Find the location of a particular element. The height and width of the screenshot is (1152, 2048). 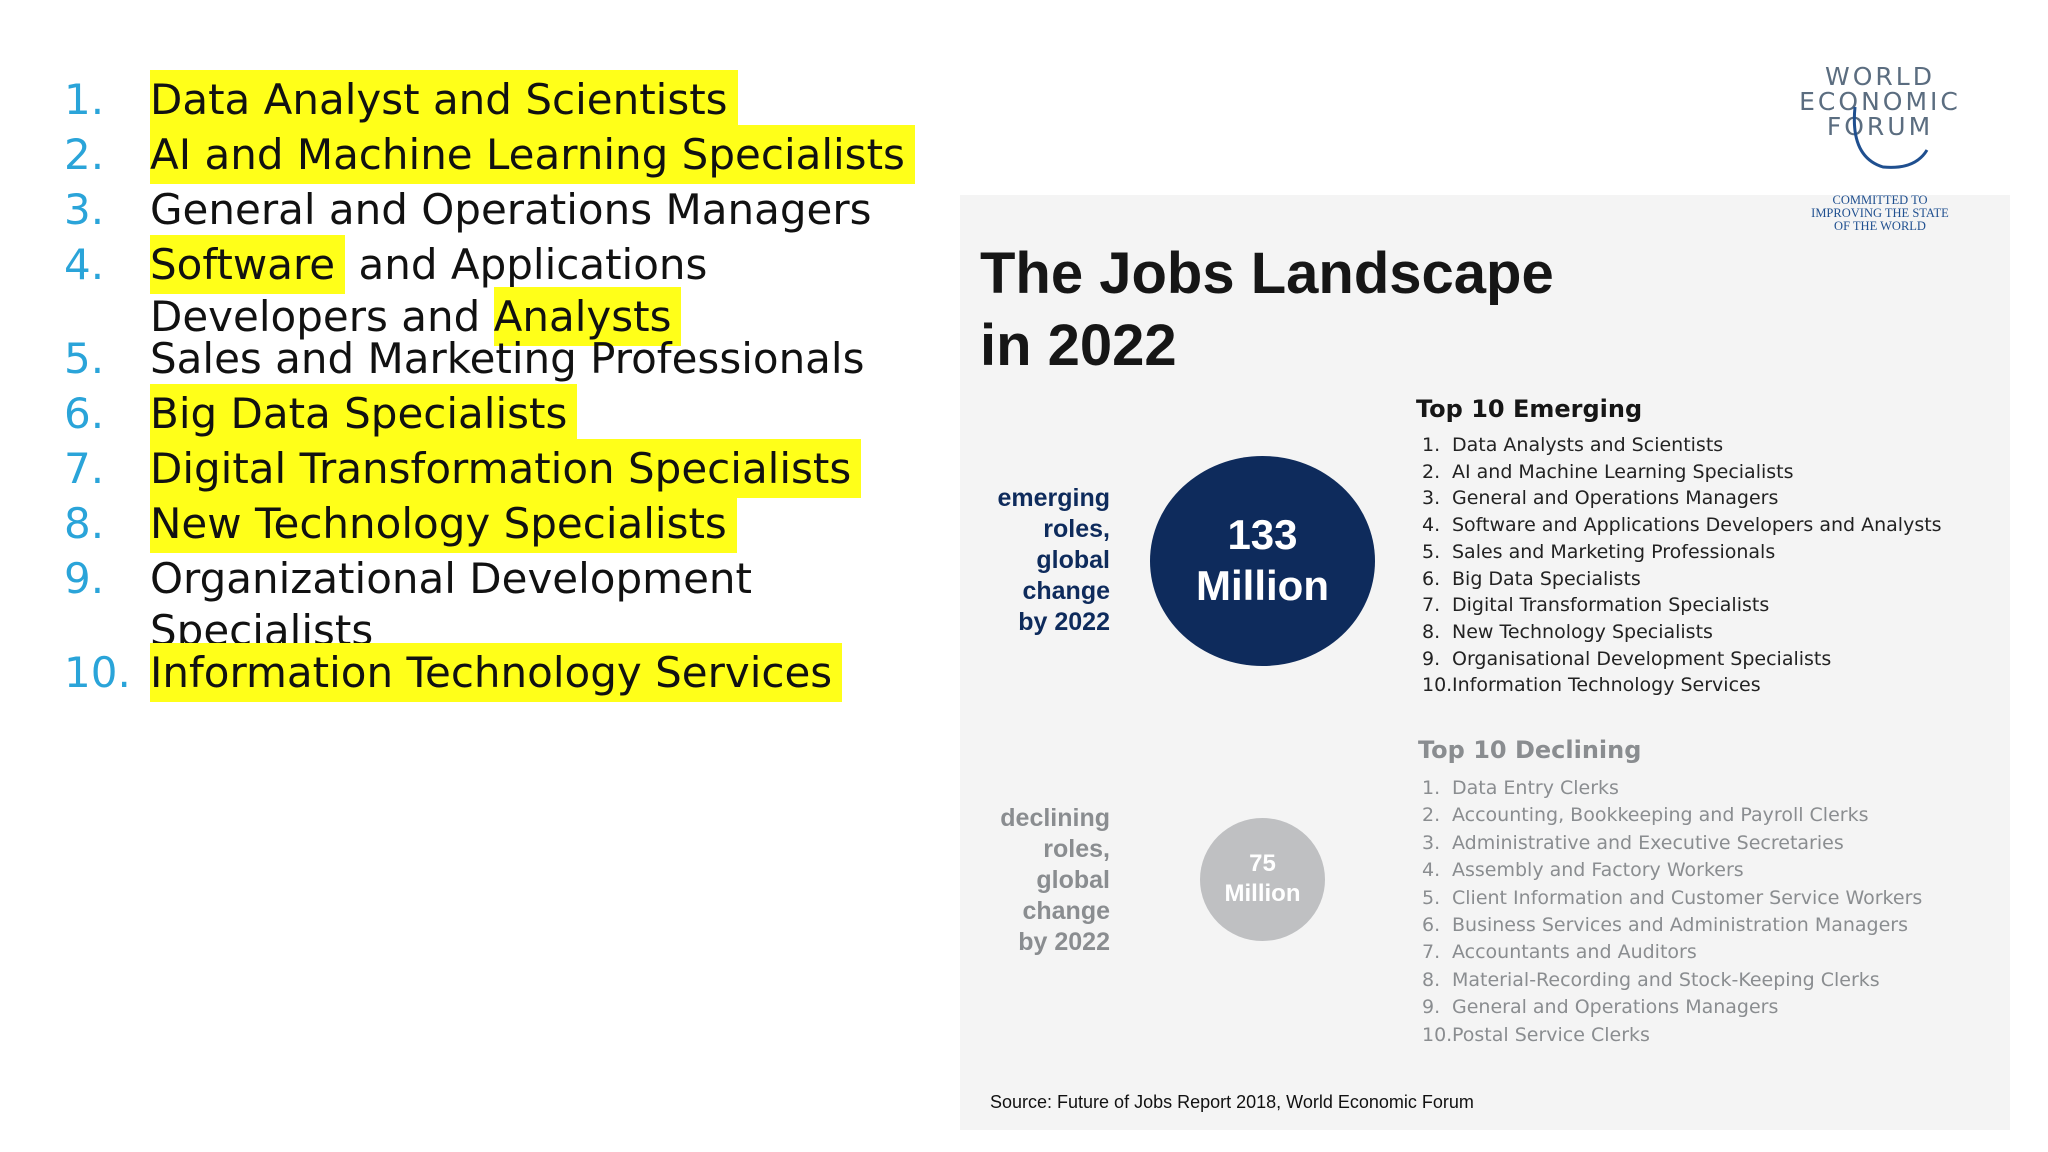

left-list-number: 7. is located at coordinates (84, 468).